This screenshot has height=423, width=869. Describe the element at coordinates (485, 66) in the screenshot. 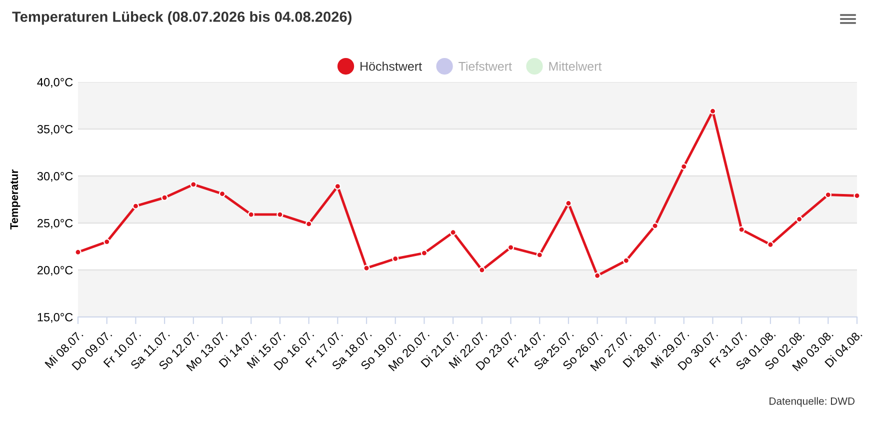

I see `legend-label: Tiefstwert` at that location.